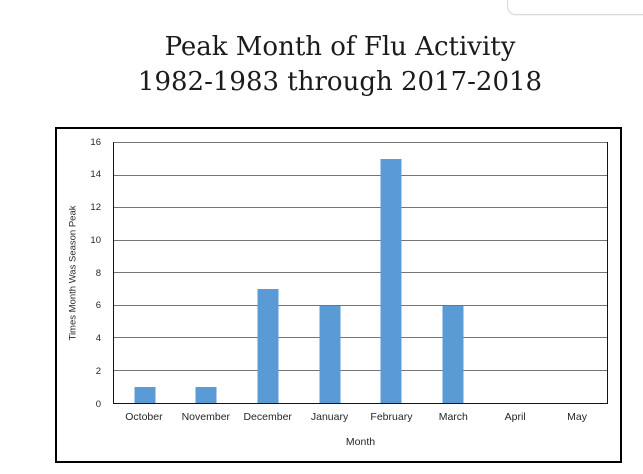 The width and height of the screenshot is (643, 474). Describe the element at coordinates (391, 281) in the screenshot. I see `bar-february` at that location.